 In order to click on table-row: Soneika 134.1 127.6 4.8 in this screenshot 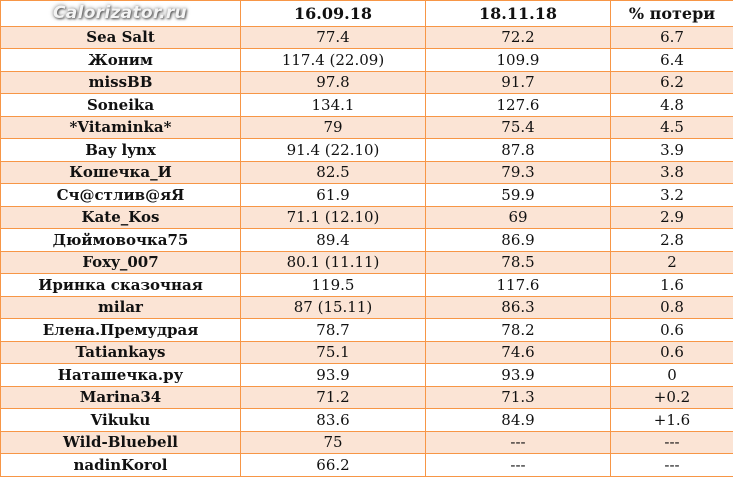, I will do `click(366, 105)`.